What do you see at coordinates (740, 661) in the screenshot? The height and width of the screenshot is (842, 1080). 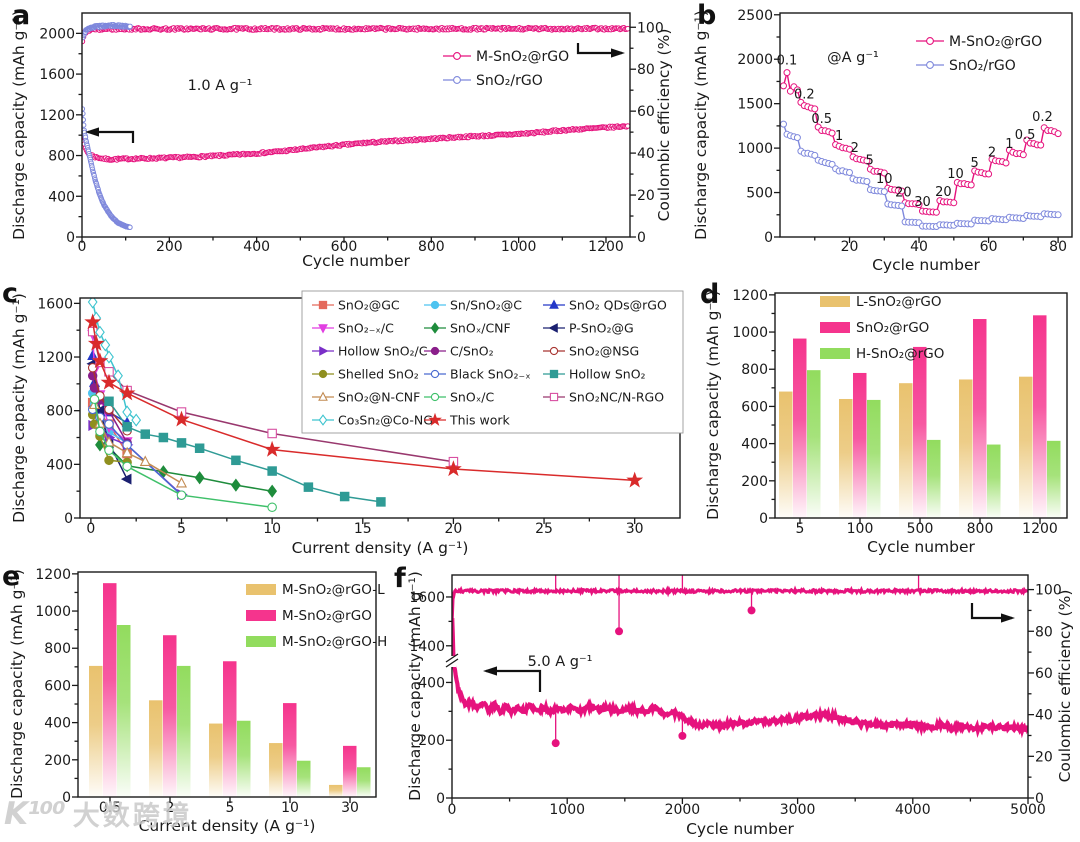 I see `chart-f-data` at bounding box center [740, 661].